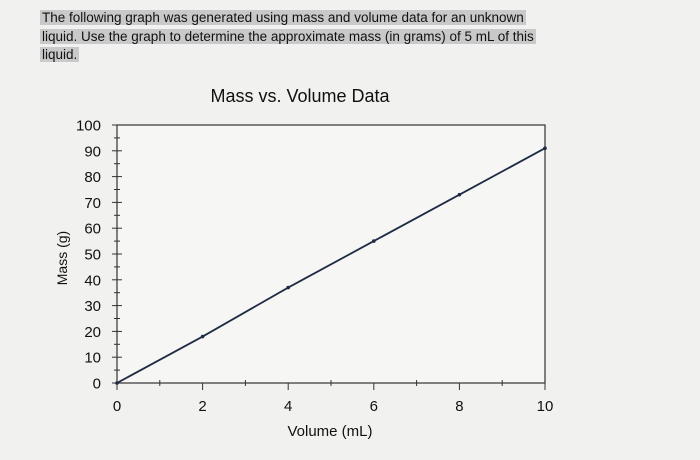  I want to click on y-tick-label: 10, so click(92, 358).